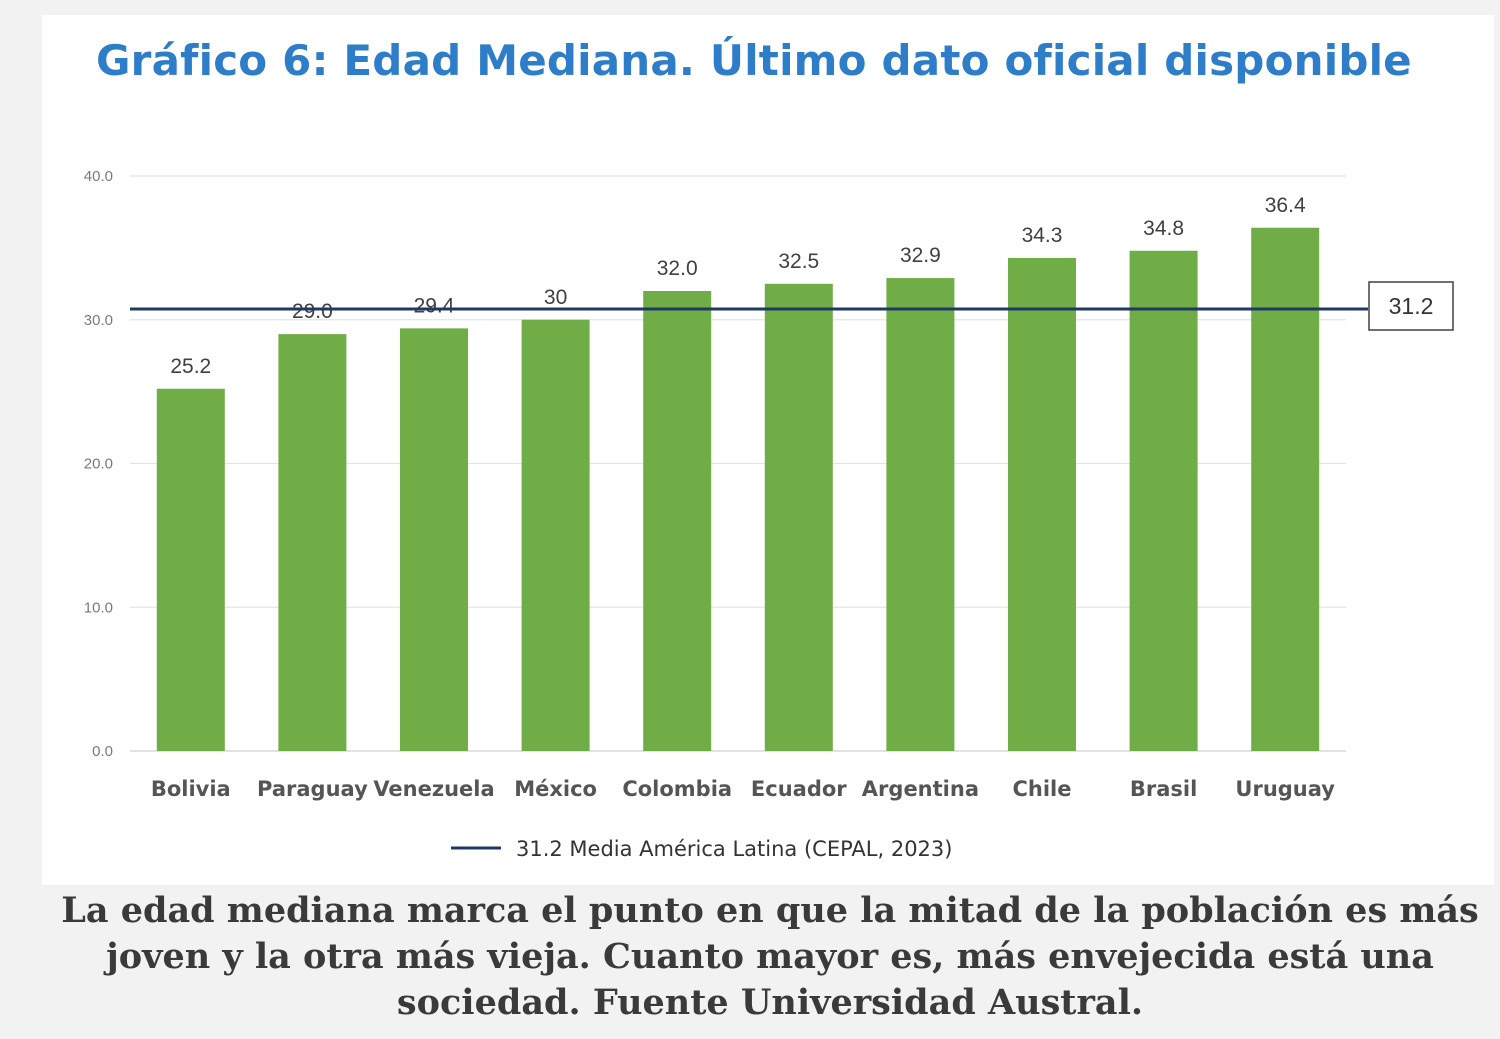 This screenshot has height=1039, width=1500. Describe the element at coordinates (1285, 789) in the screenshot. I see `x-tick-label: Uruguay` at that location.